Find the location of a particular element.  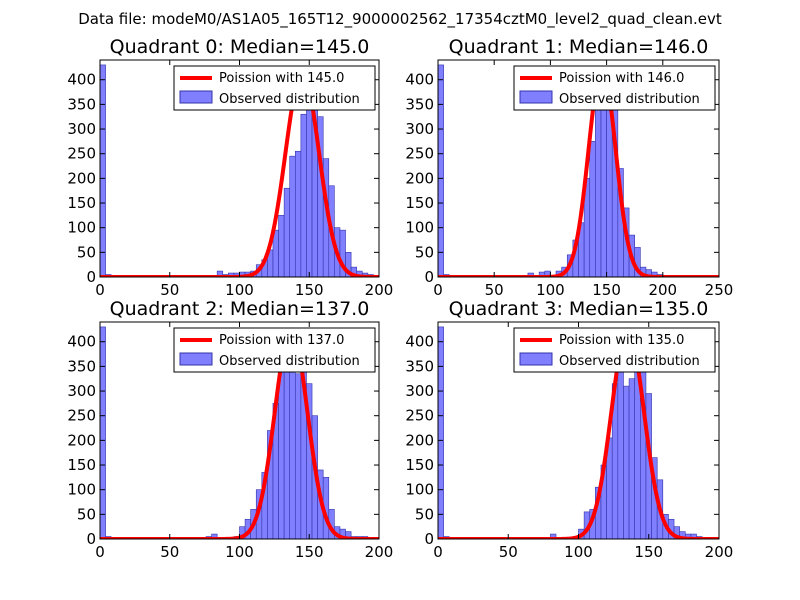

legend-box is located at coordinates (274, 350).